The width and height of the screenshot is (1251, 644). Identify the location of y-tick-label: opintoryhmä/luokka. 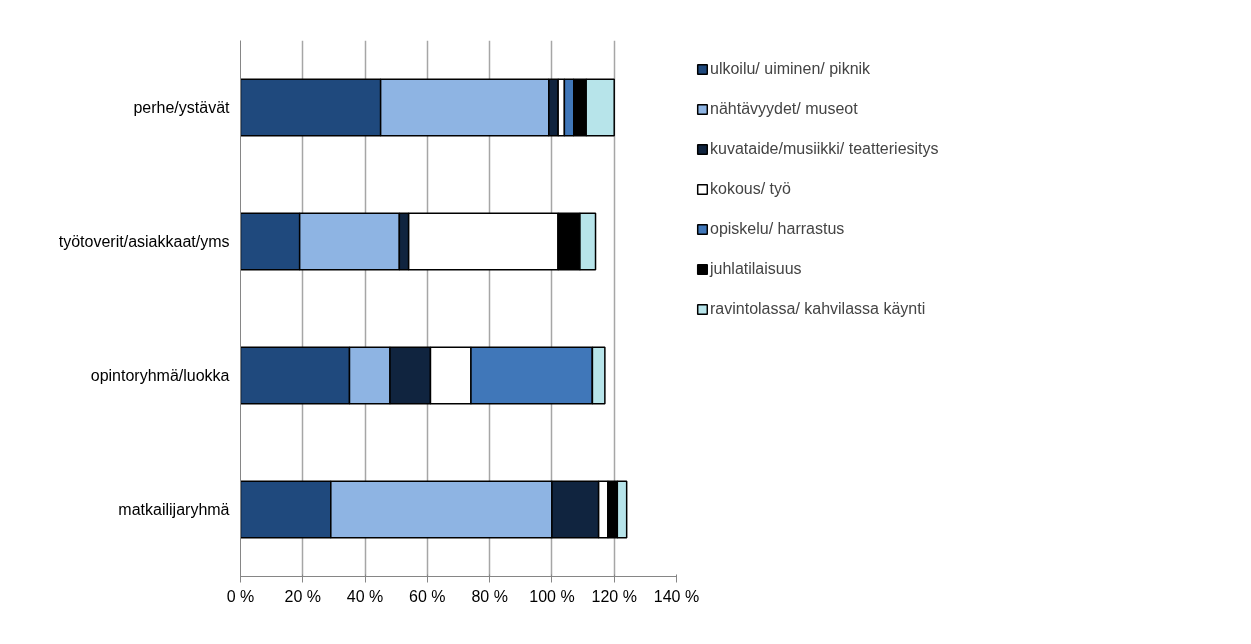
(160, 375).